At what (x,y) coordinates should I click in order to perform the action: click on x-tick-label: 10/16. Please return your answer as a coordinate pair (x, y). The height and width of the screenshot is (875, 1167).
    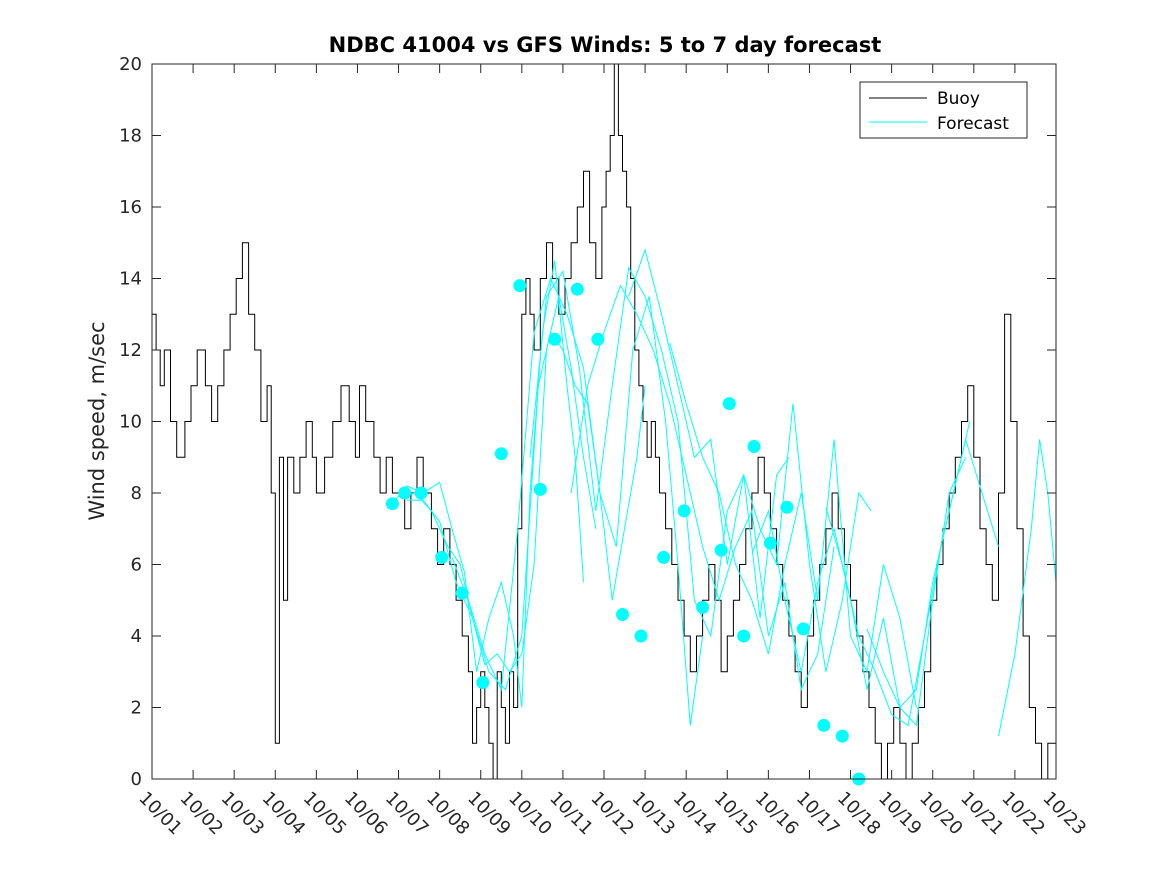
    Looking at the image, I should click on (777, 814).